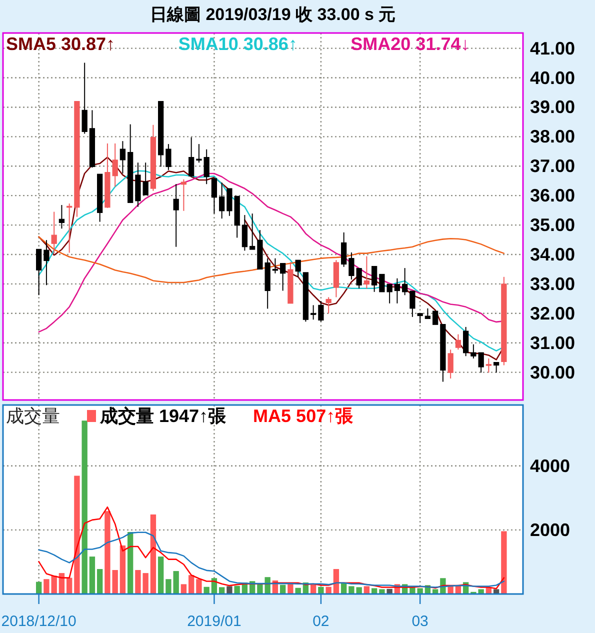 The width and height of the screenshot is (595, 633). I want to click on x-tick-label: 2019/01, so click(214, 621).